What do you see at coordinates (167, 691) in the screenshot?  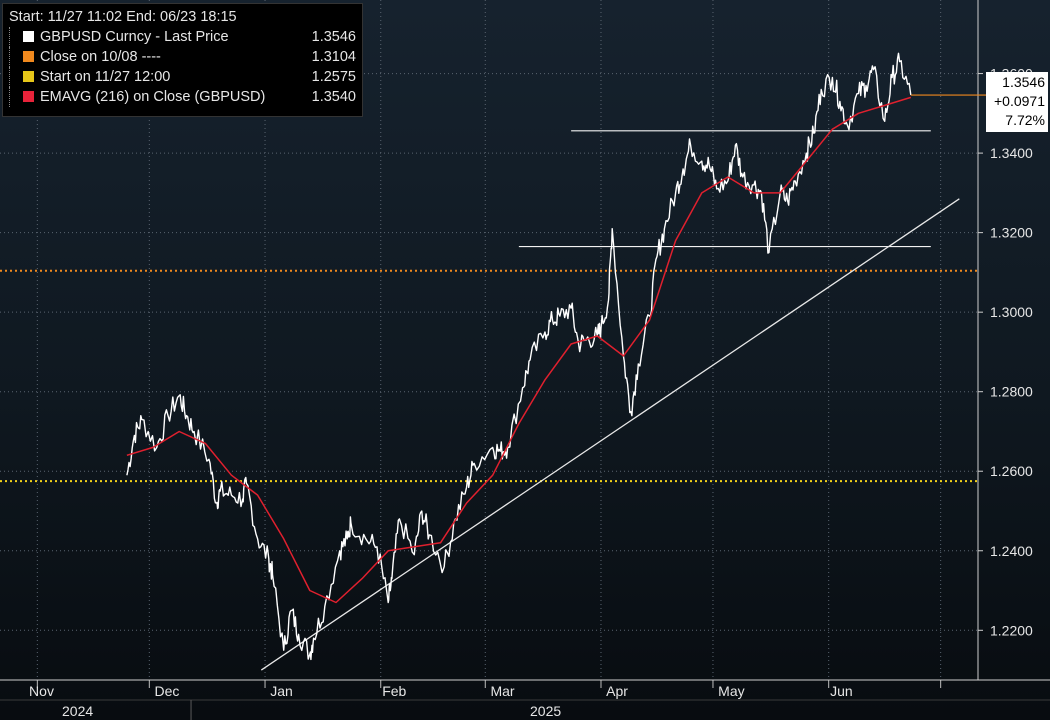 I see `x-tick-label: Dec` at bounding box center [167, 691].